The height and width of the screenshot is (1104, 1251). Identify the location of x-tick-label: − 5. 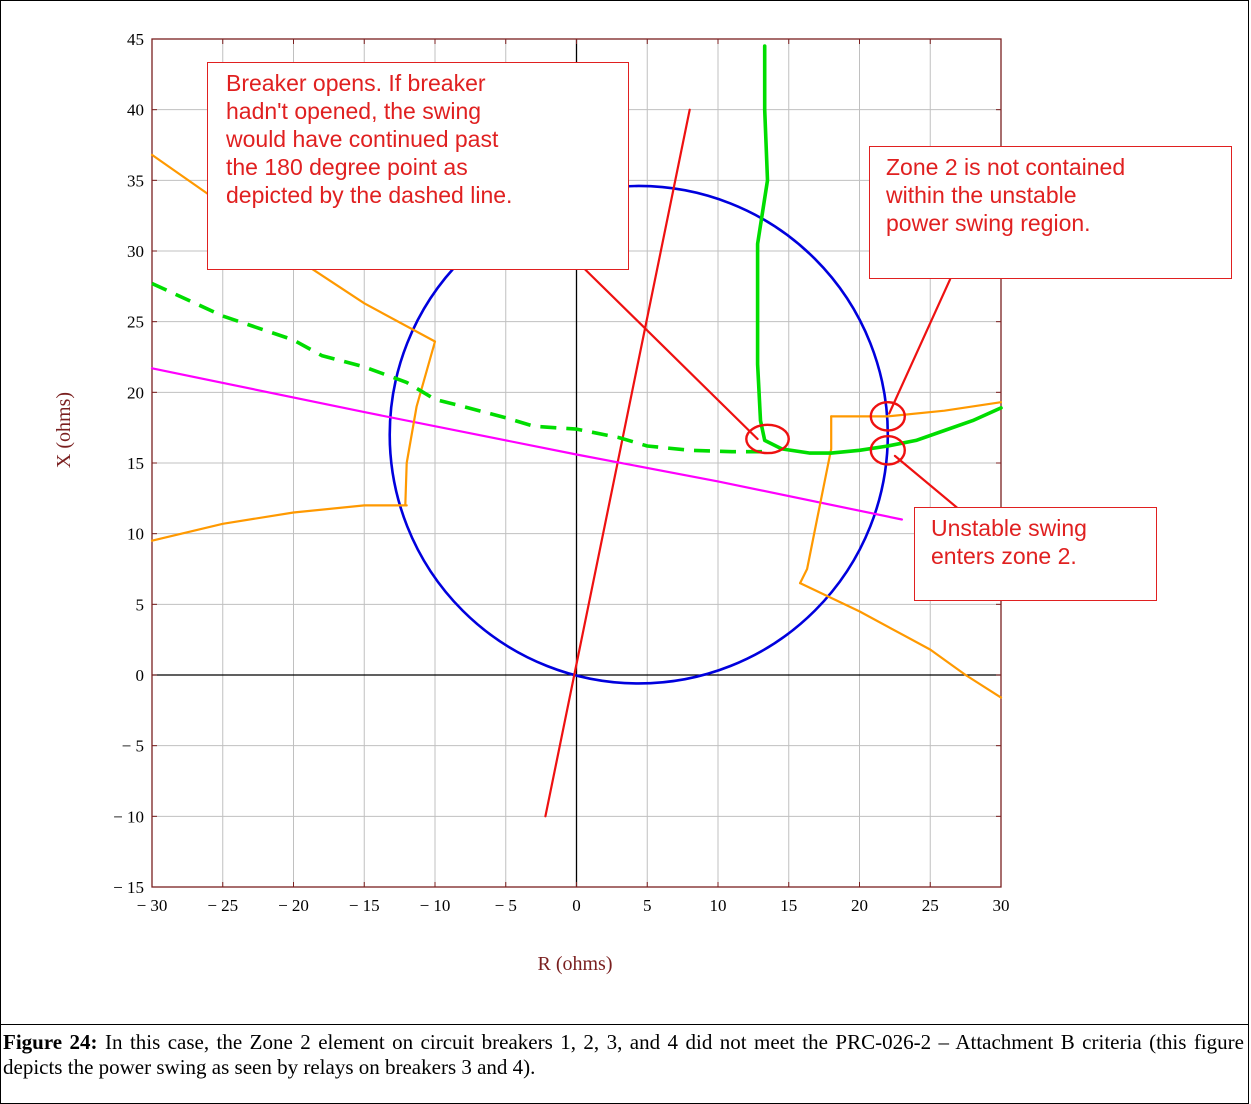
(506, 905).